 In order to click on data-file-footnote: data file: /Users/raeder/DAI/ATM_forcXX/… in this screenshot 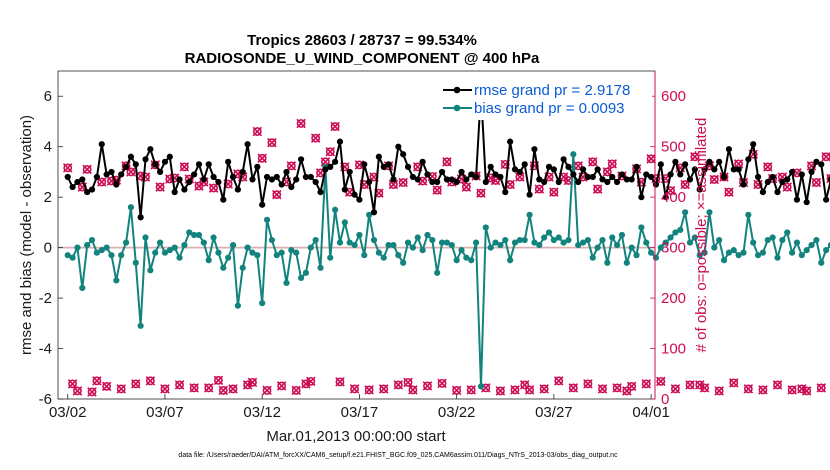, I will do `click(398, 455)`.